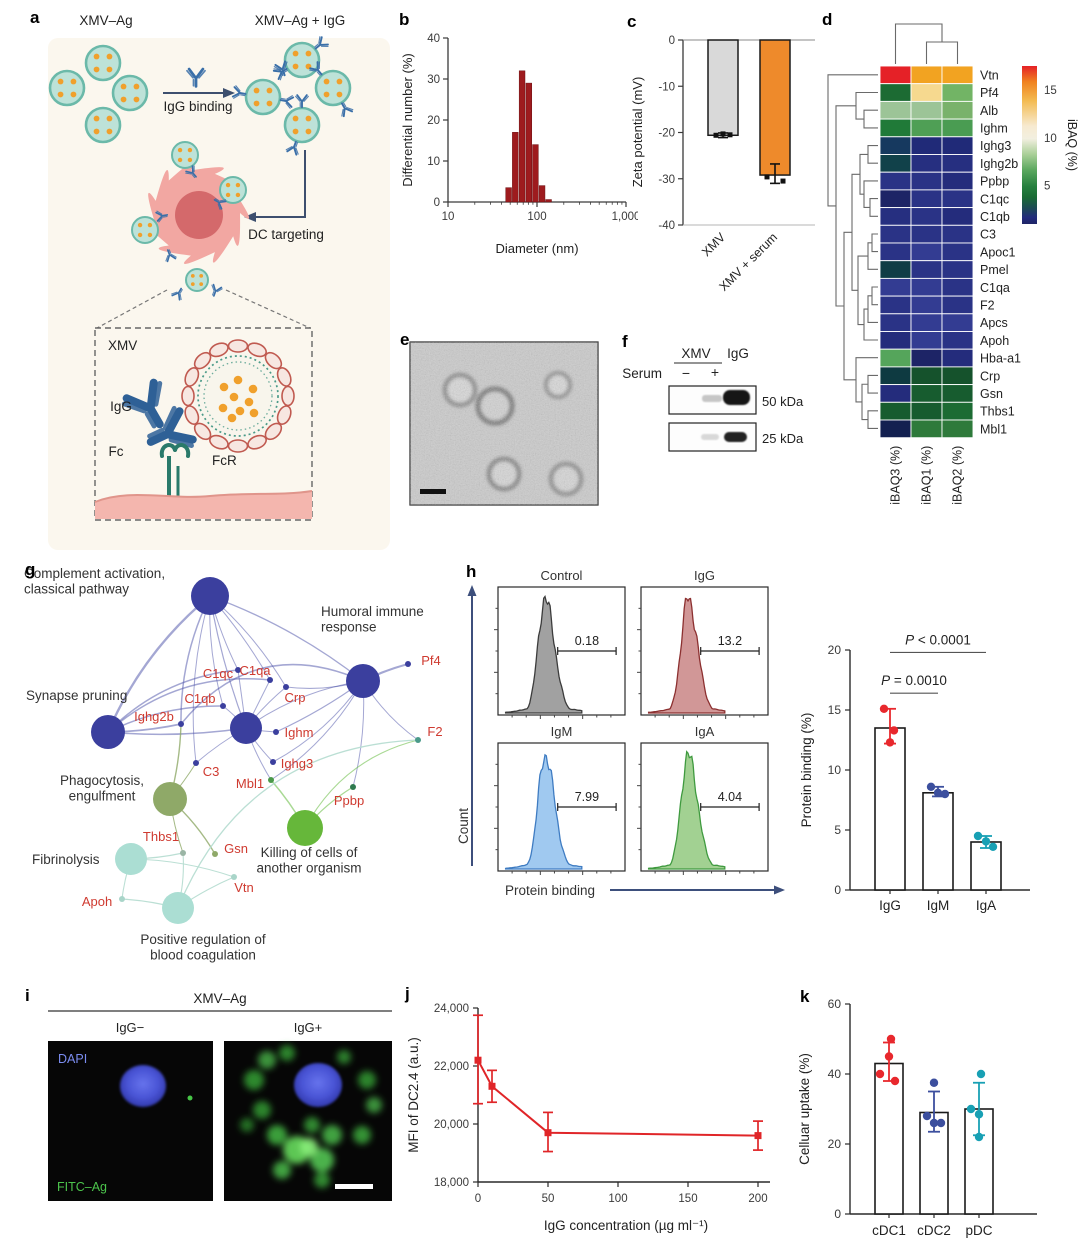  I want to click on dendrograms, so click(893, 226).